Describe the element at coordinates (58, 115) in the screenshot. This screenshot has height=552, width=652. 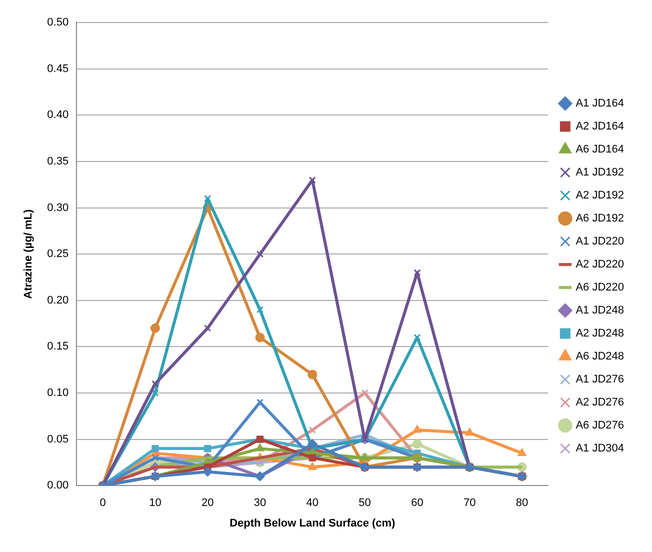
I see `y-tick-label: 0.40` at that location.